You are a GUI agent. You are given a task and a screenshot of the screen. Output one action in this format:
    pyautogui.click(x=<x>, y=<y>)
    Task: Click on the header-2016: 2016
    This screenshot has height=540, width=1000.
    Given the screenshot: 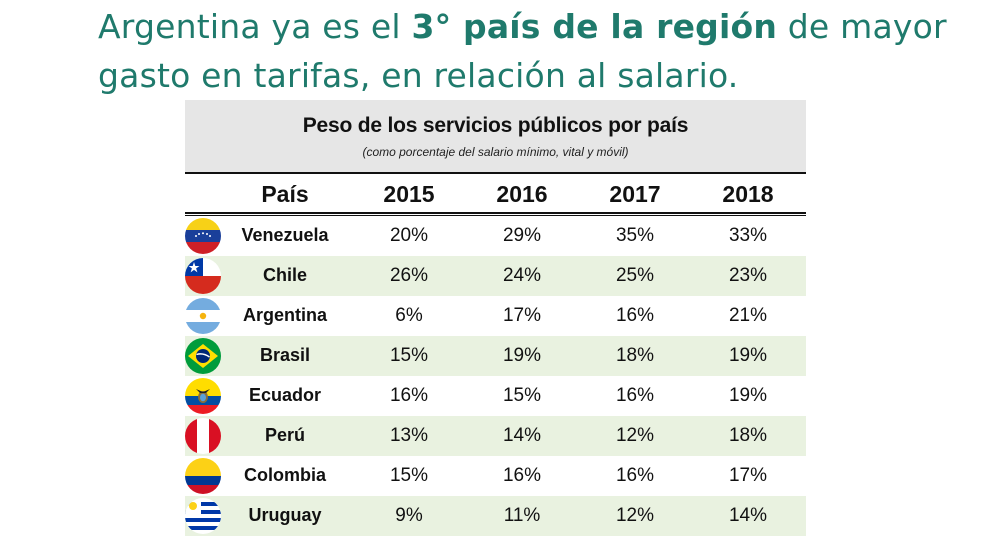 What is the action you would take?
    pyautogui.click(x=522, y=194)
    